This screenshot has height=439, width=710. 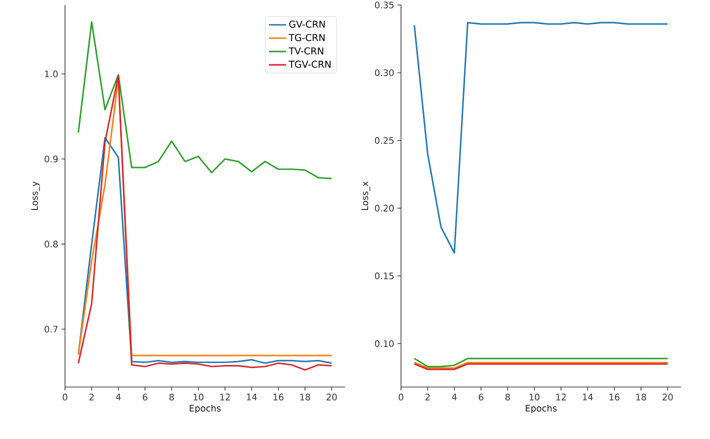 I want to click on legend-label: TG-CRN, so click(x=306, y=38).